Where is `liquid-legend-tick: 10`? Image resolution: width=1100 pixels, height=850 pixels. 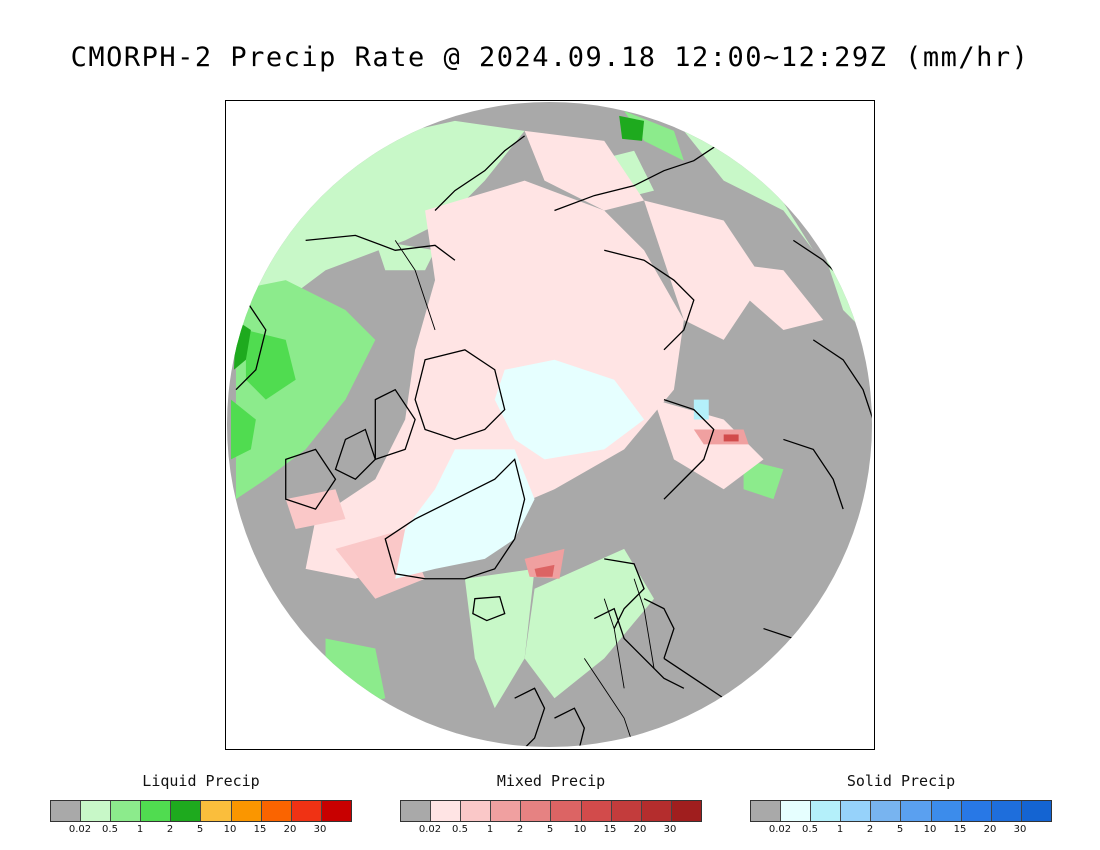 liquid-legend-tick: 10 is located at coordinates (230, 829).